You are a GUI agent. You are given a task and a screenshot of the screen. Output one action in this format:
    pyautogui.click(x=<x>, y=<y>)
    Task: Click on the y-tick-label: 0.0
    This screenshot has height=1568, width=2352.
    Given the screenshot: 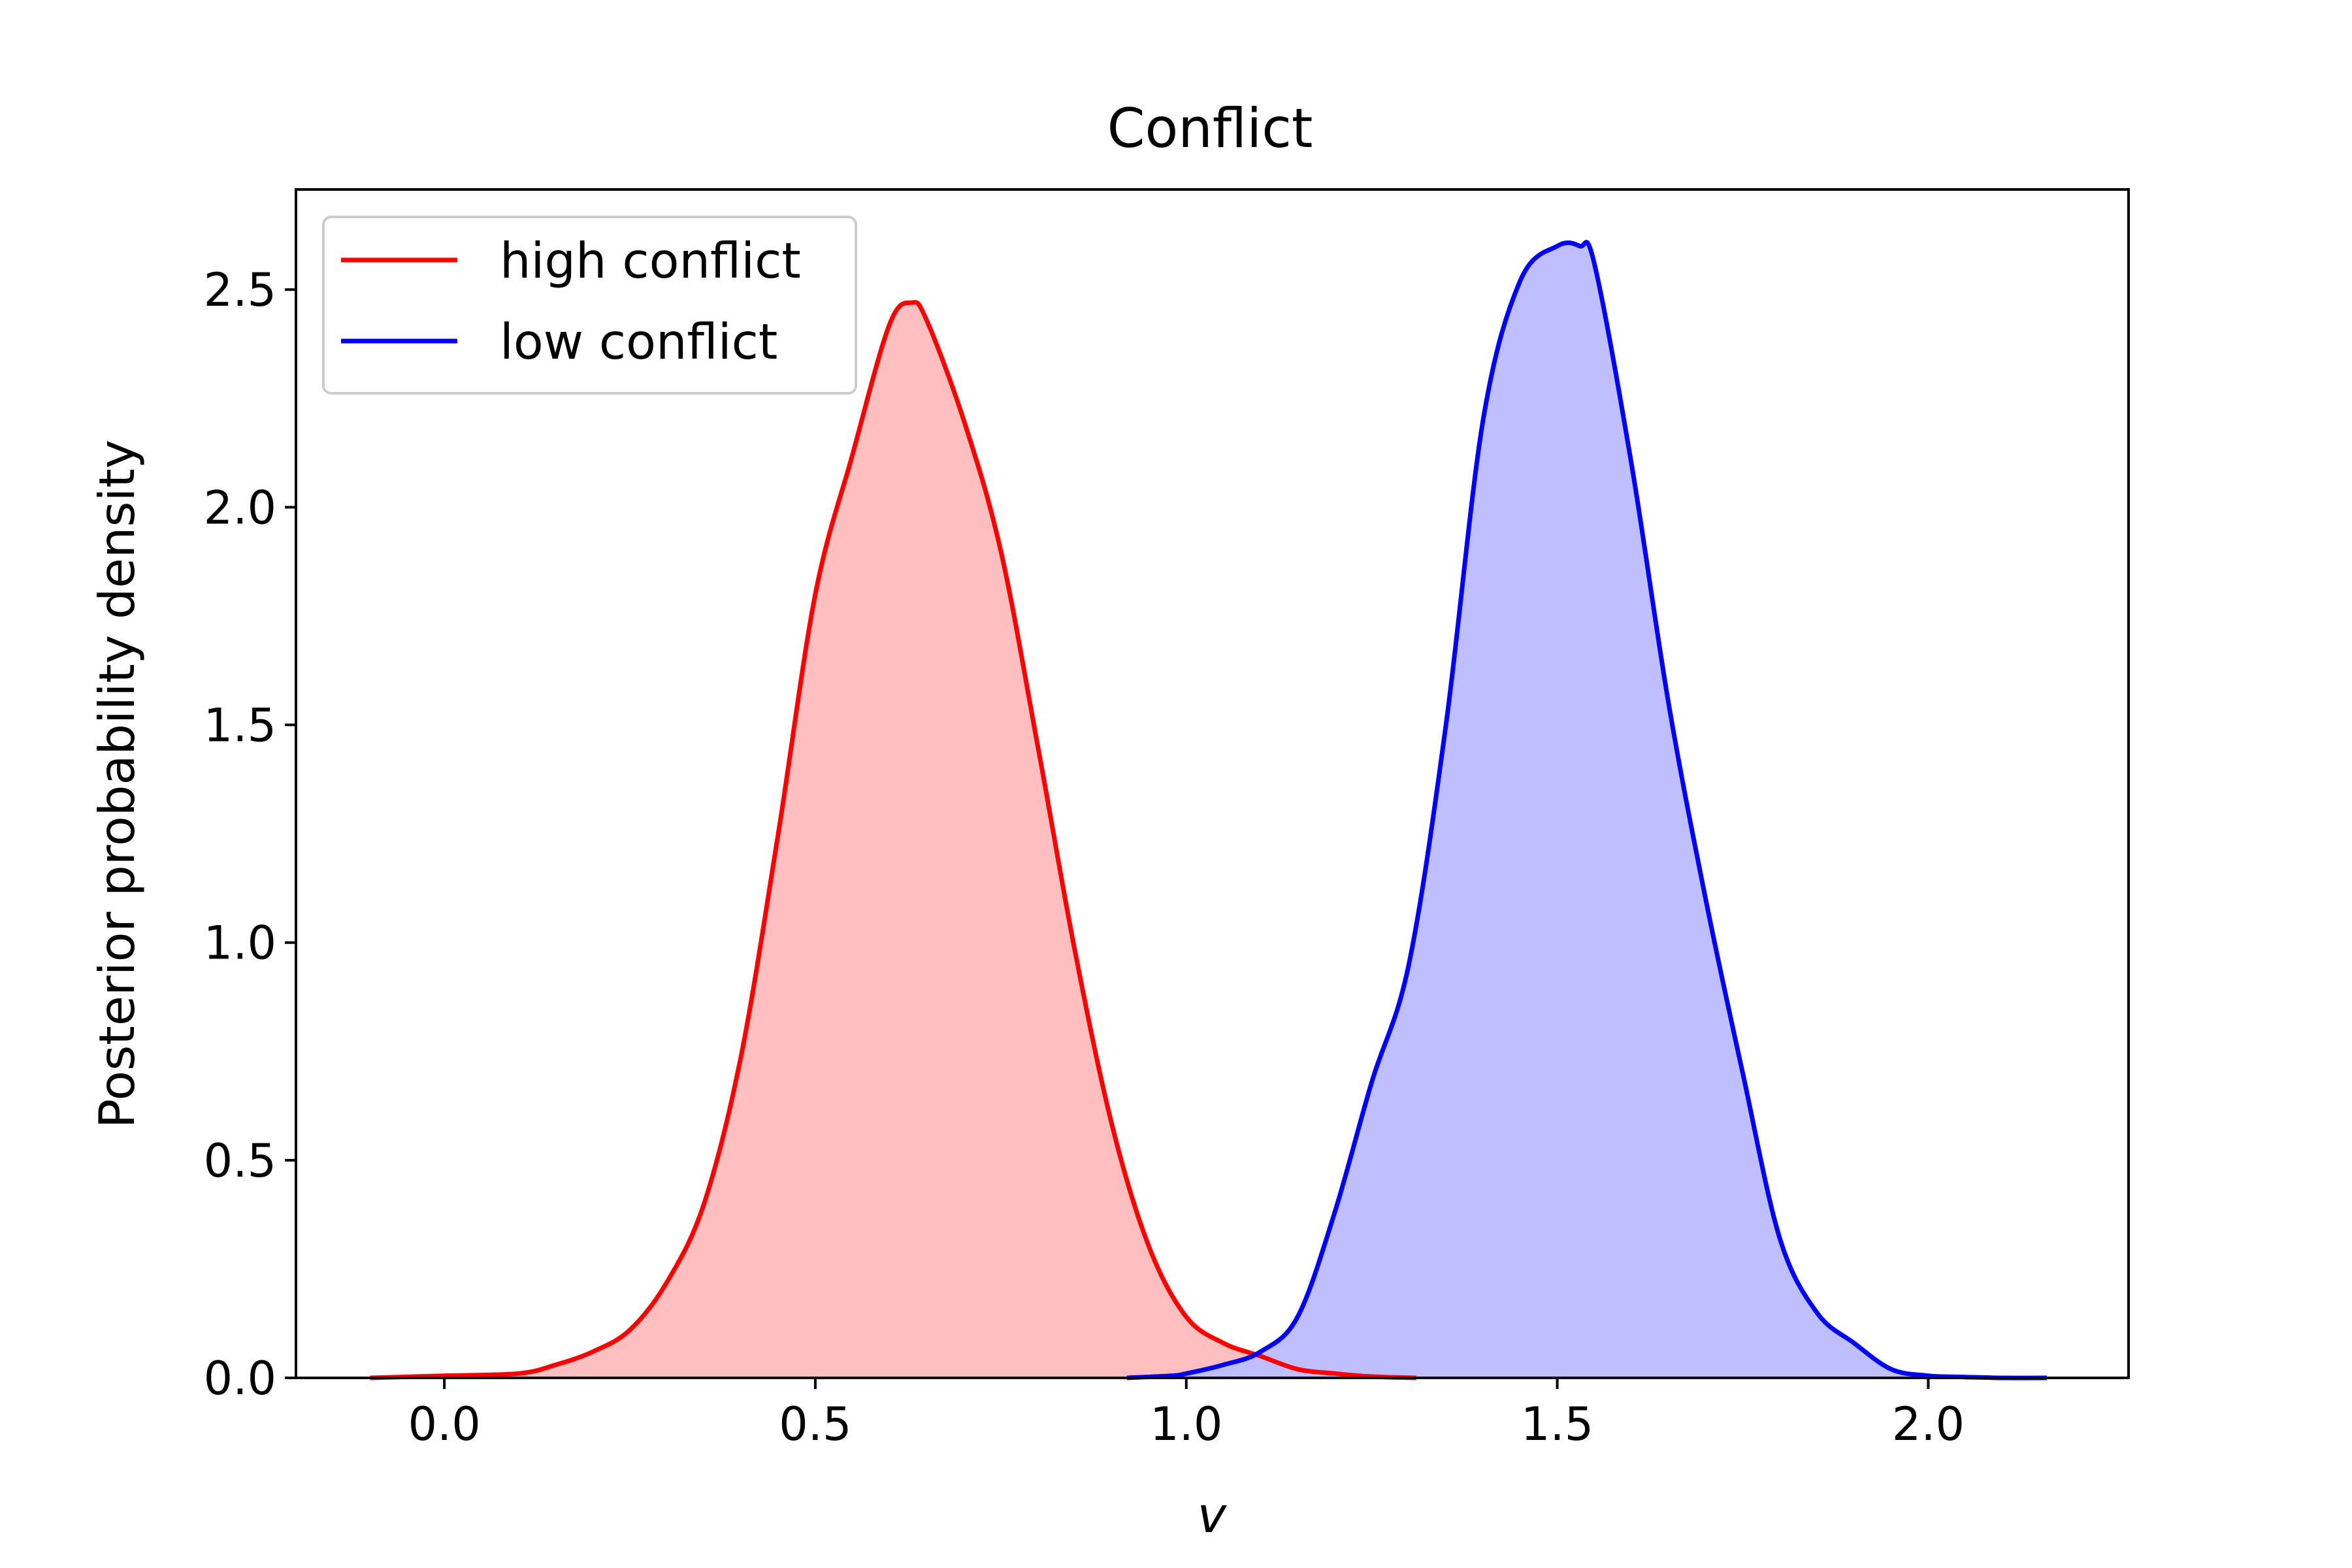 What is the action you would take?
    pyautogui.click(x=240, y=1378)
    